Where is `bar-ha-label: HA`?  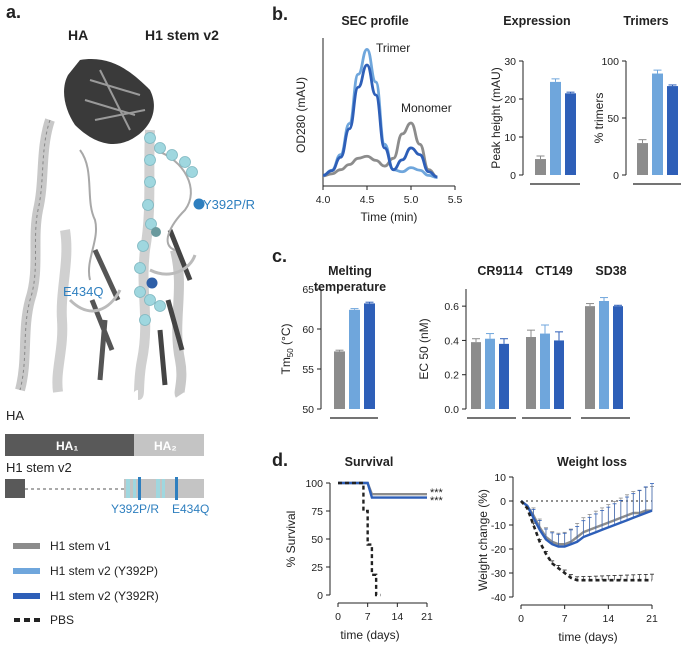 bar-ha-label: HA is located at coordinates (15, 415).